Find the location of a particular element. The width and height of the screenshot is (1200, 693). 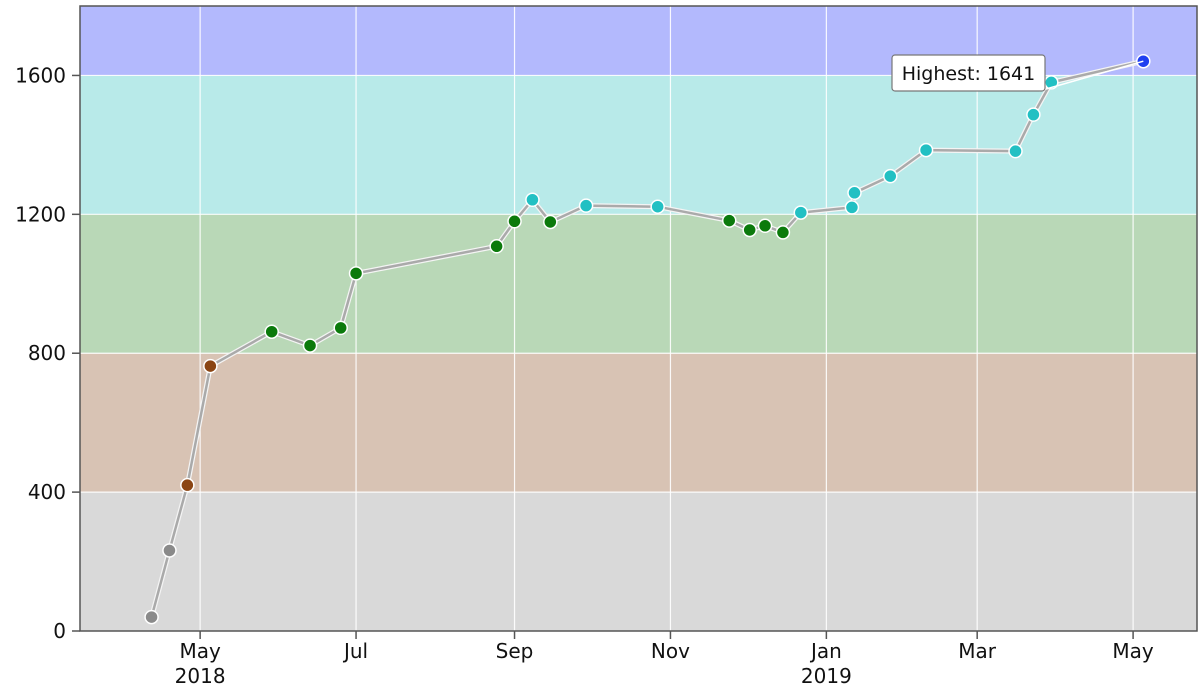

y-tick-label: 0 is located at coordinates (59, 631).